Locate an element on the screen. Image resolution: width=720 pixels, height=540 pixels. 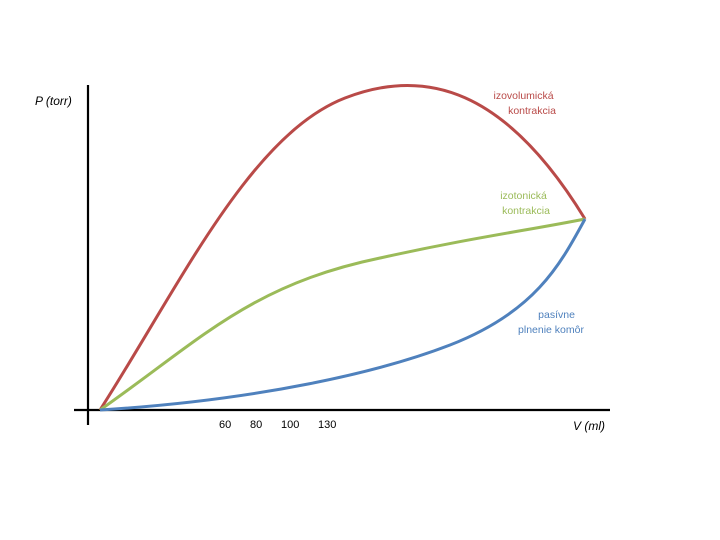
passive-label-line: plnenie komôr is located at coordinates (551, 330).